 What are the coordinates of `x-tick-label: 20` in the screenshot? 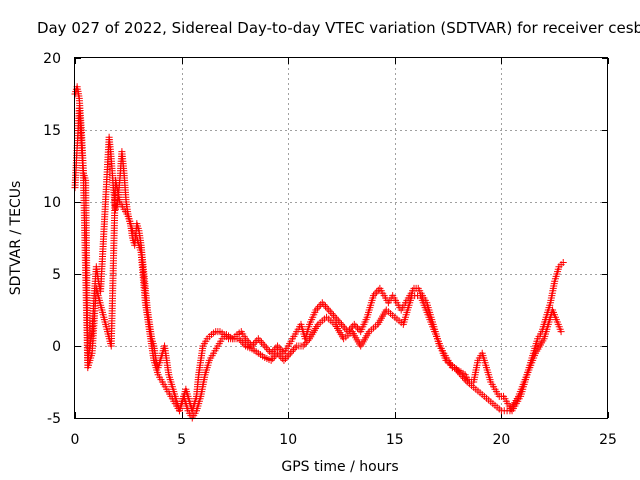 It's located at (501, 440).